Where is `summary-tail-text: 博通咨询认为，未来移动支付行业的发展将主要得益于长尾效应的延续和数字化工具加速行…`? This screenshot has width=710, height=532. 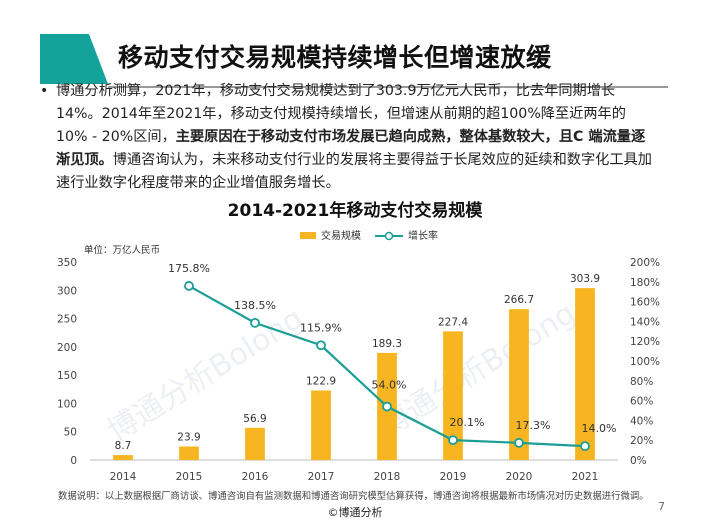
summary-tail-text: 博通咨询认为，未来移动支付行业的发展将主要得益于长尾效应的延续和数字化工具加速行… is located at coordinates (354, 171).